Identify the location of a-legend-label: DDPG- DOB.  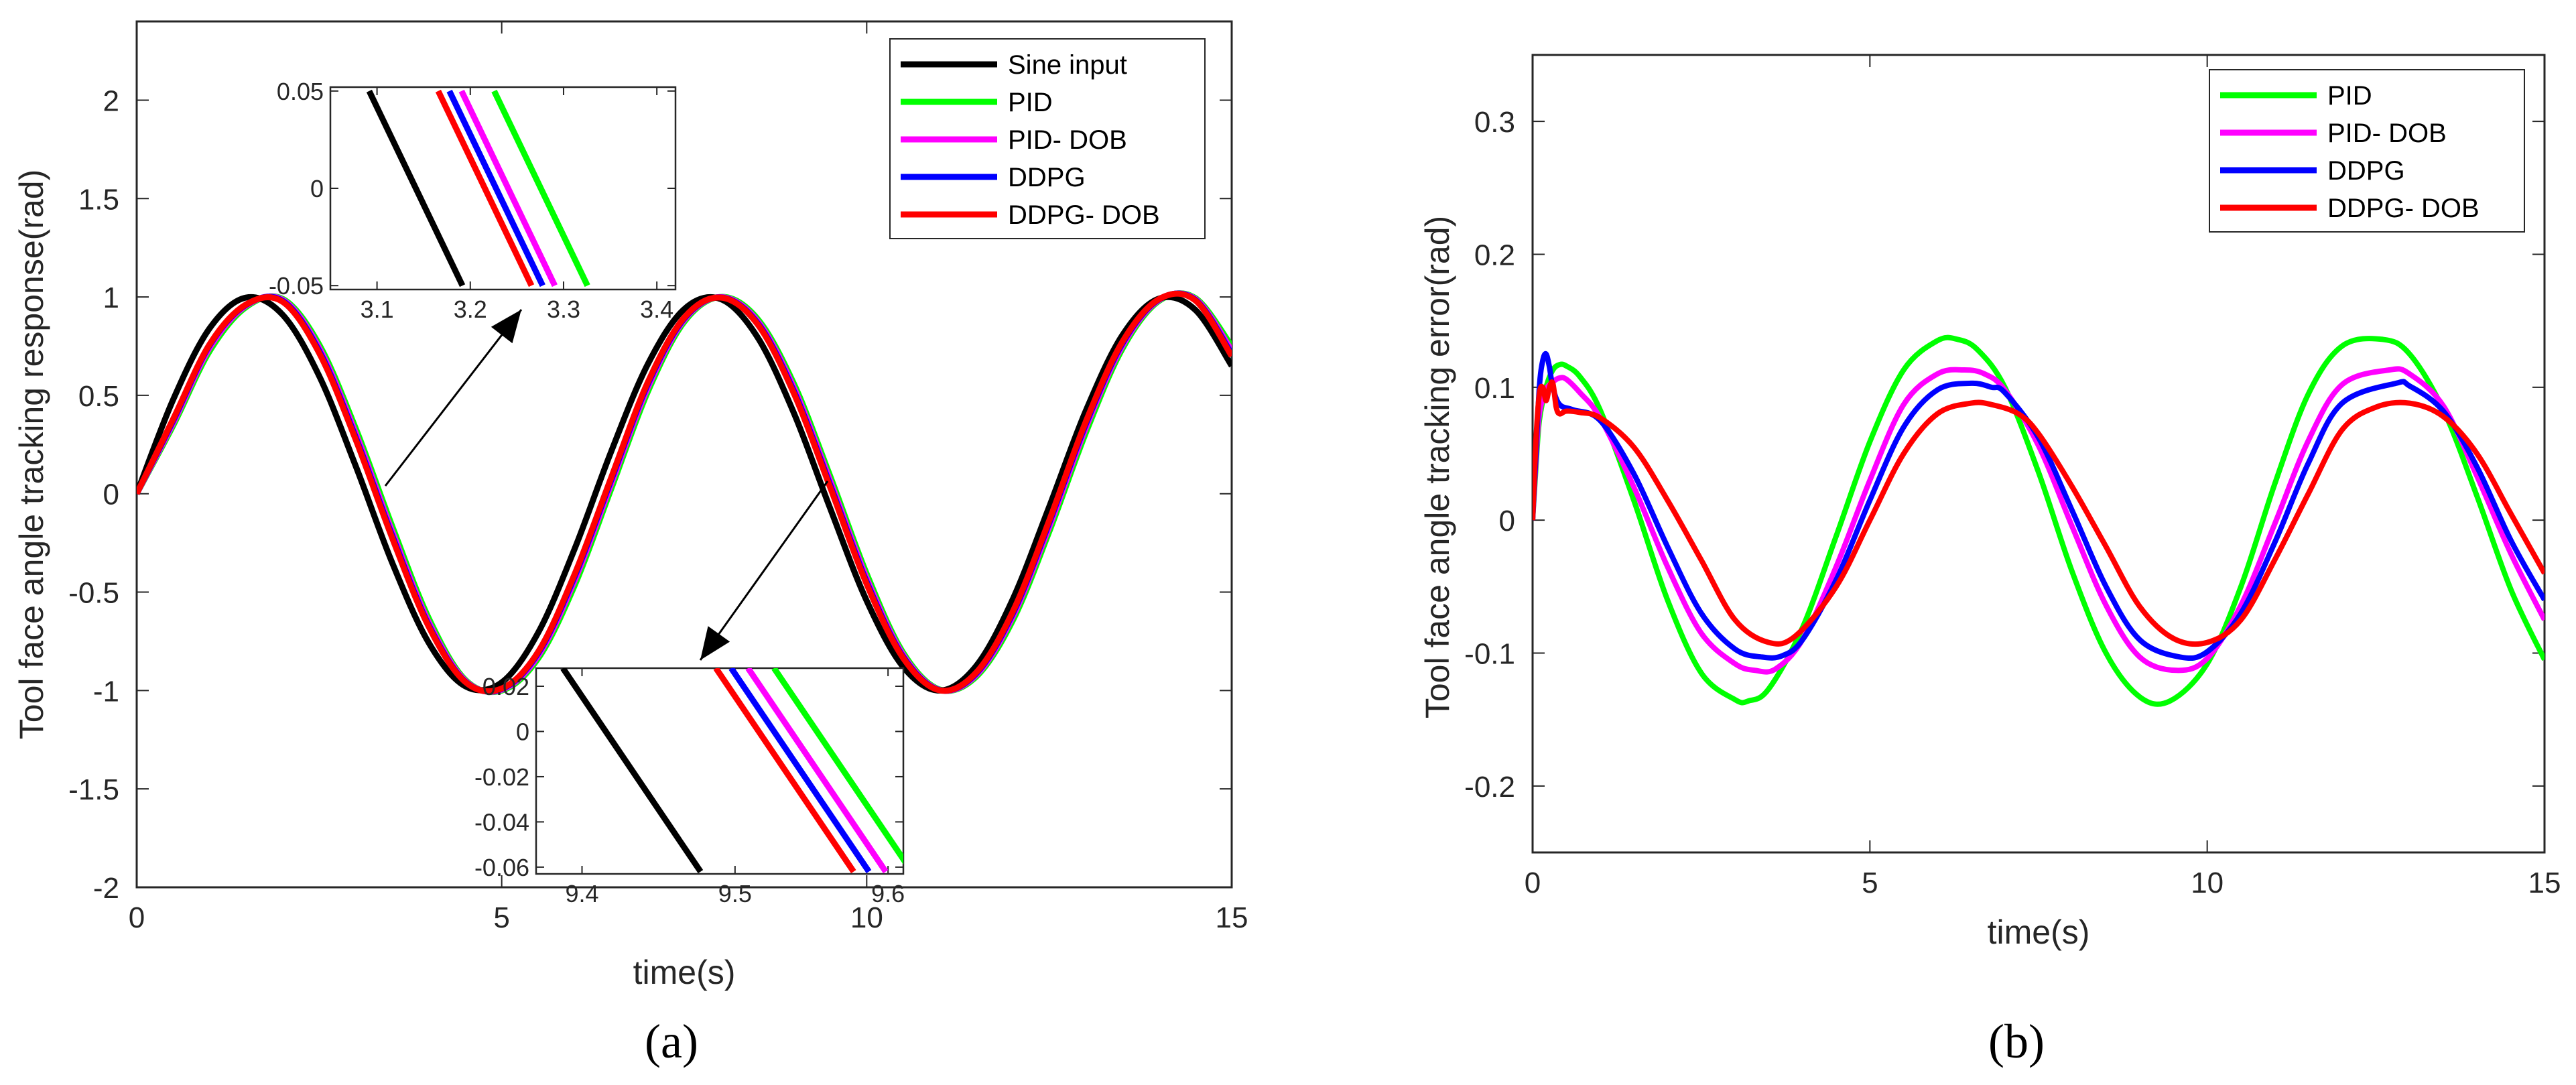
(1084, 215).